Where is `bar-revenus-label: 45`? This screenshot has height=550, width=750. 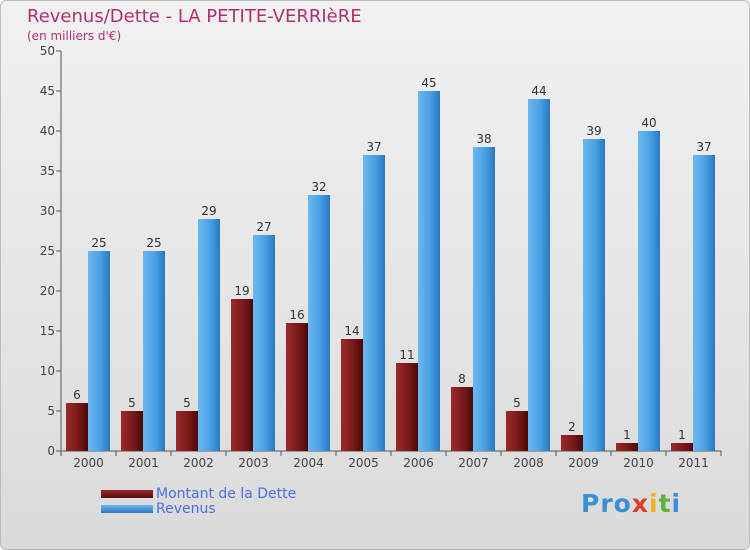
bar-revenus-label: 45 is located at coordinates (428, 83).